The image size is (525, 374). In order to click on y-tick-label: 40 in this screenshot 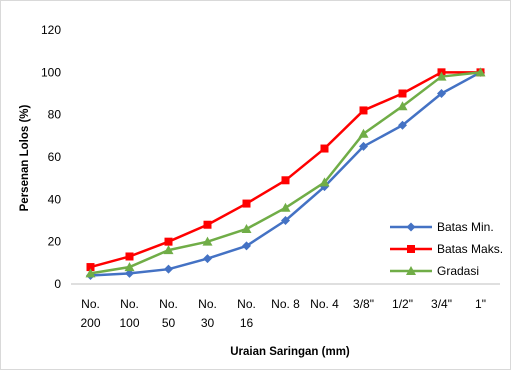, I will do `click(55, 199)`.